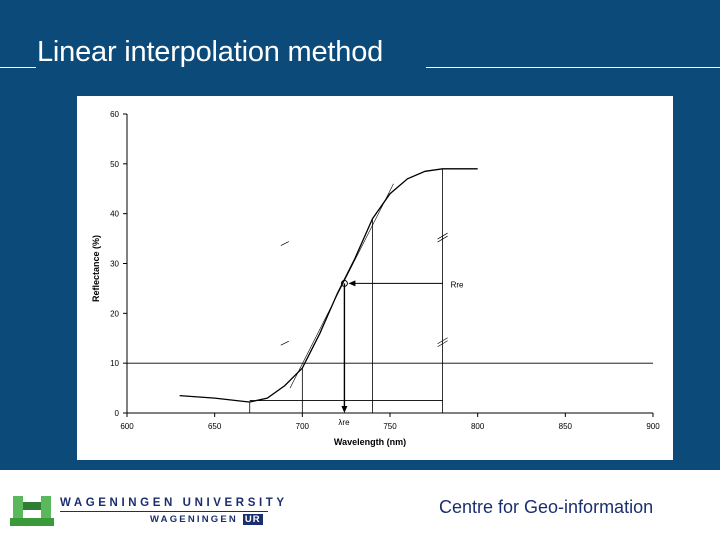  I want to click on x-tick-label: 700, so click(303, 426).